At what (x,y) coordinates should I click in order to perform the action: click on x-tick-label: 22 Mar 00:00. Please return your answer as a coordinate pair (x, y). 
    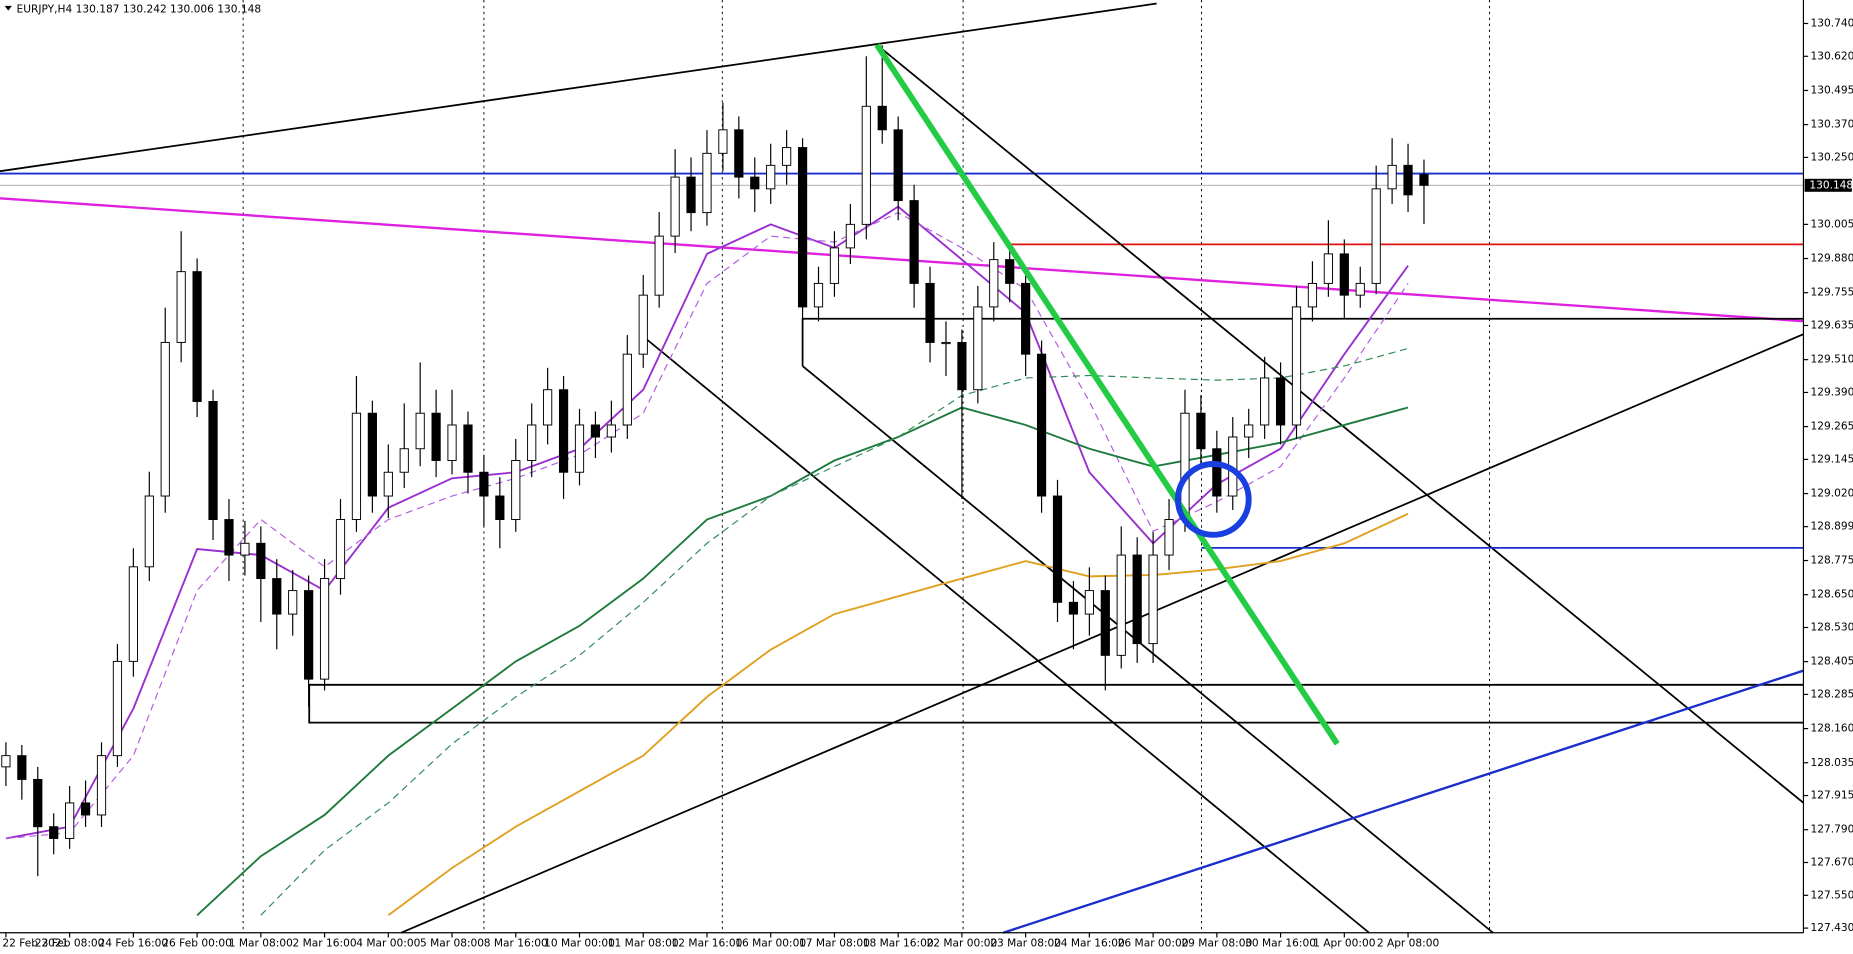
    Looking at the image, I should click on (961, 942).